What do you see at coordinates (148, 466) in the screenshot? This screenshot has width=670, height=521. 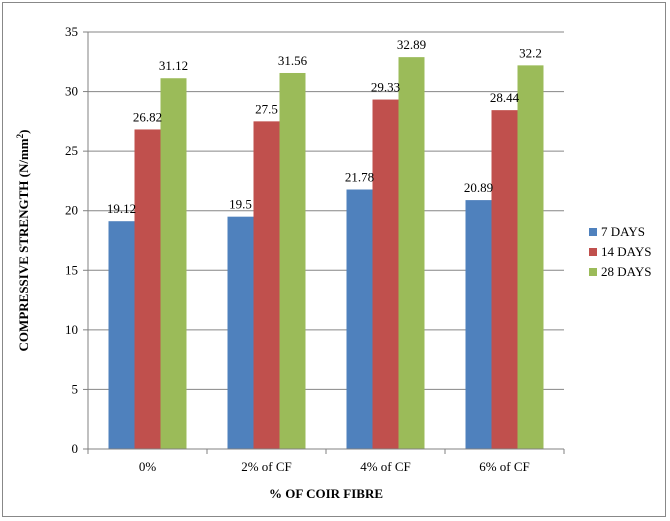 I see `x-tick-label: 0%` at bounding box center [148, 466].